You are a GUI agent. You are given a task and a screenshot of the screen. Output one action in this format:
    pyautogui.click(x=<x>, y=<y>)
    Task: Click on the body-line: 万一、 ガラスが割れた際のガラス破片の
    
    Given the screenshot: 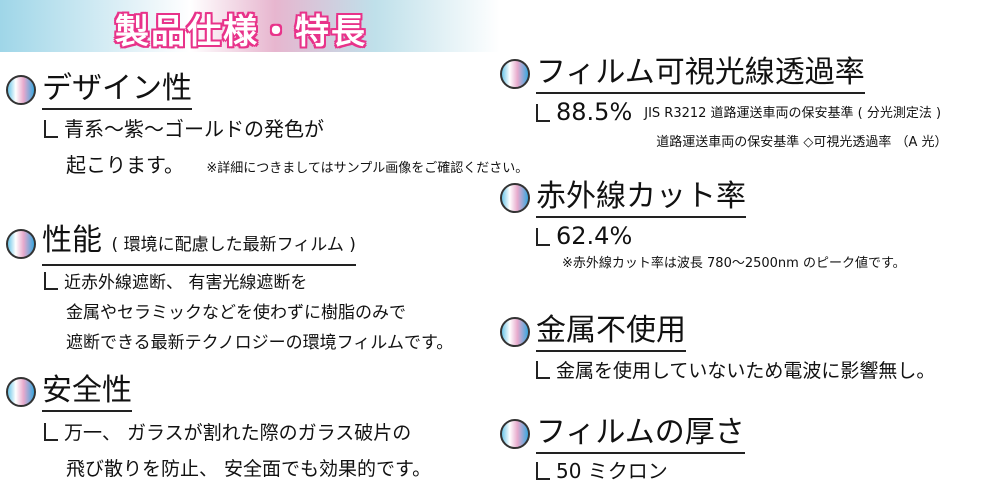 What is the action you would take?
    pyautogui.click(x=238, y=433)
    